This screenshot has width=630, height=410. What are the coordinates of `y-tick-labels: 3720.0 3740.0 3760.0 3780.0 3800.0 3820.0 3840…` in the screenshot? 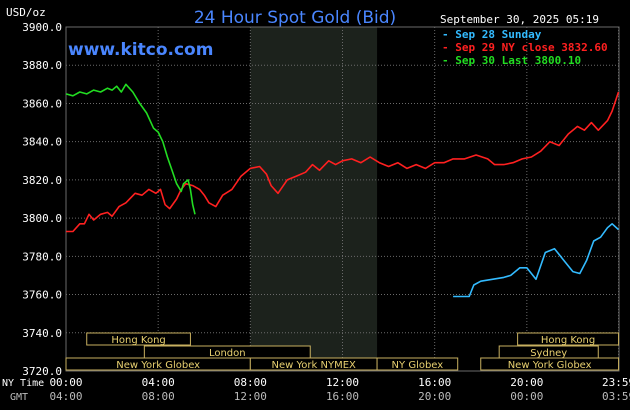 It's located at (42, 199).